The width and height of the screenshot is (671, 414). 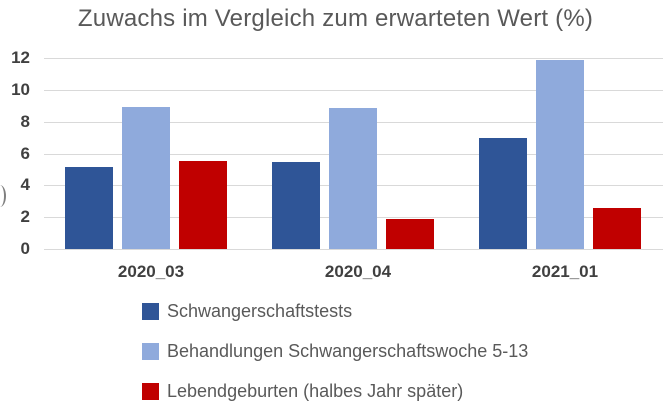 What do you see at coordinates (353, 178) in the screenshot?
I see `bar-2020_04-series1` at bounding box center [353, 178].